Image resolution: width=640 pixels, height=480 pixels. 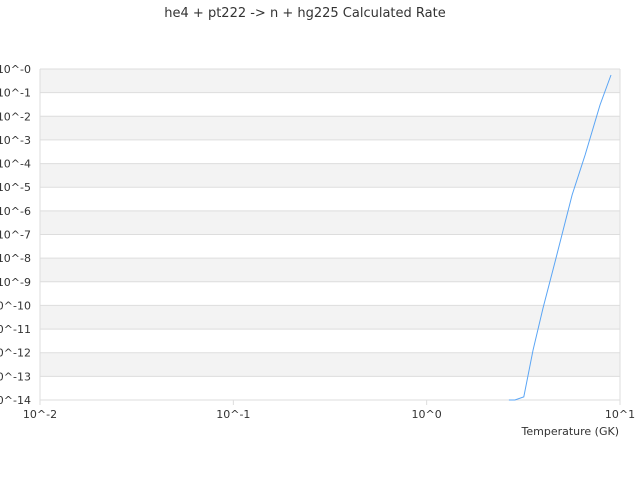 I want to click on y-tick-label: 10^-11, so click(x=15, y=329).